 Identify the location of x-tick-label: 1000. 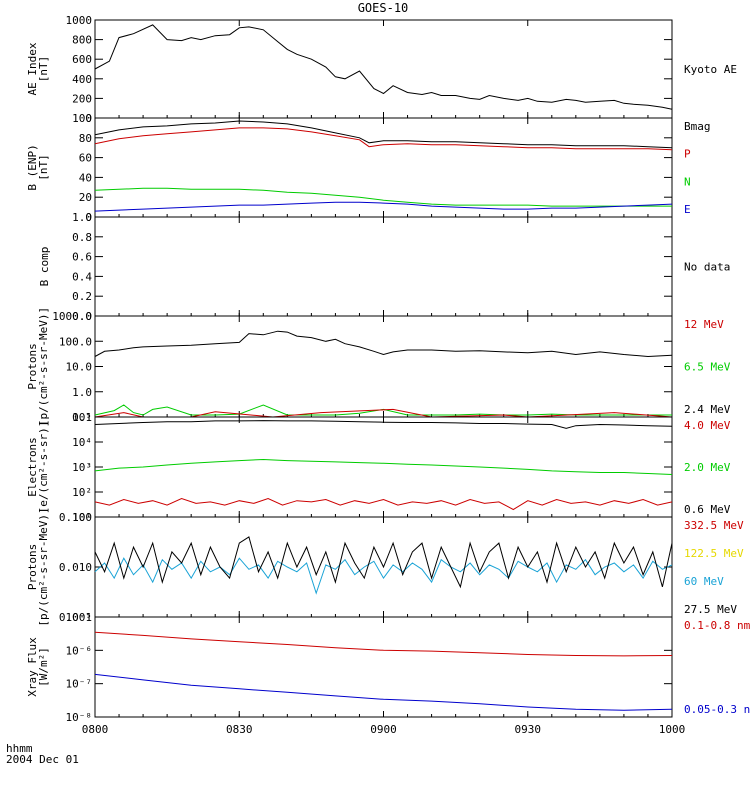
(672, 729).